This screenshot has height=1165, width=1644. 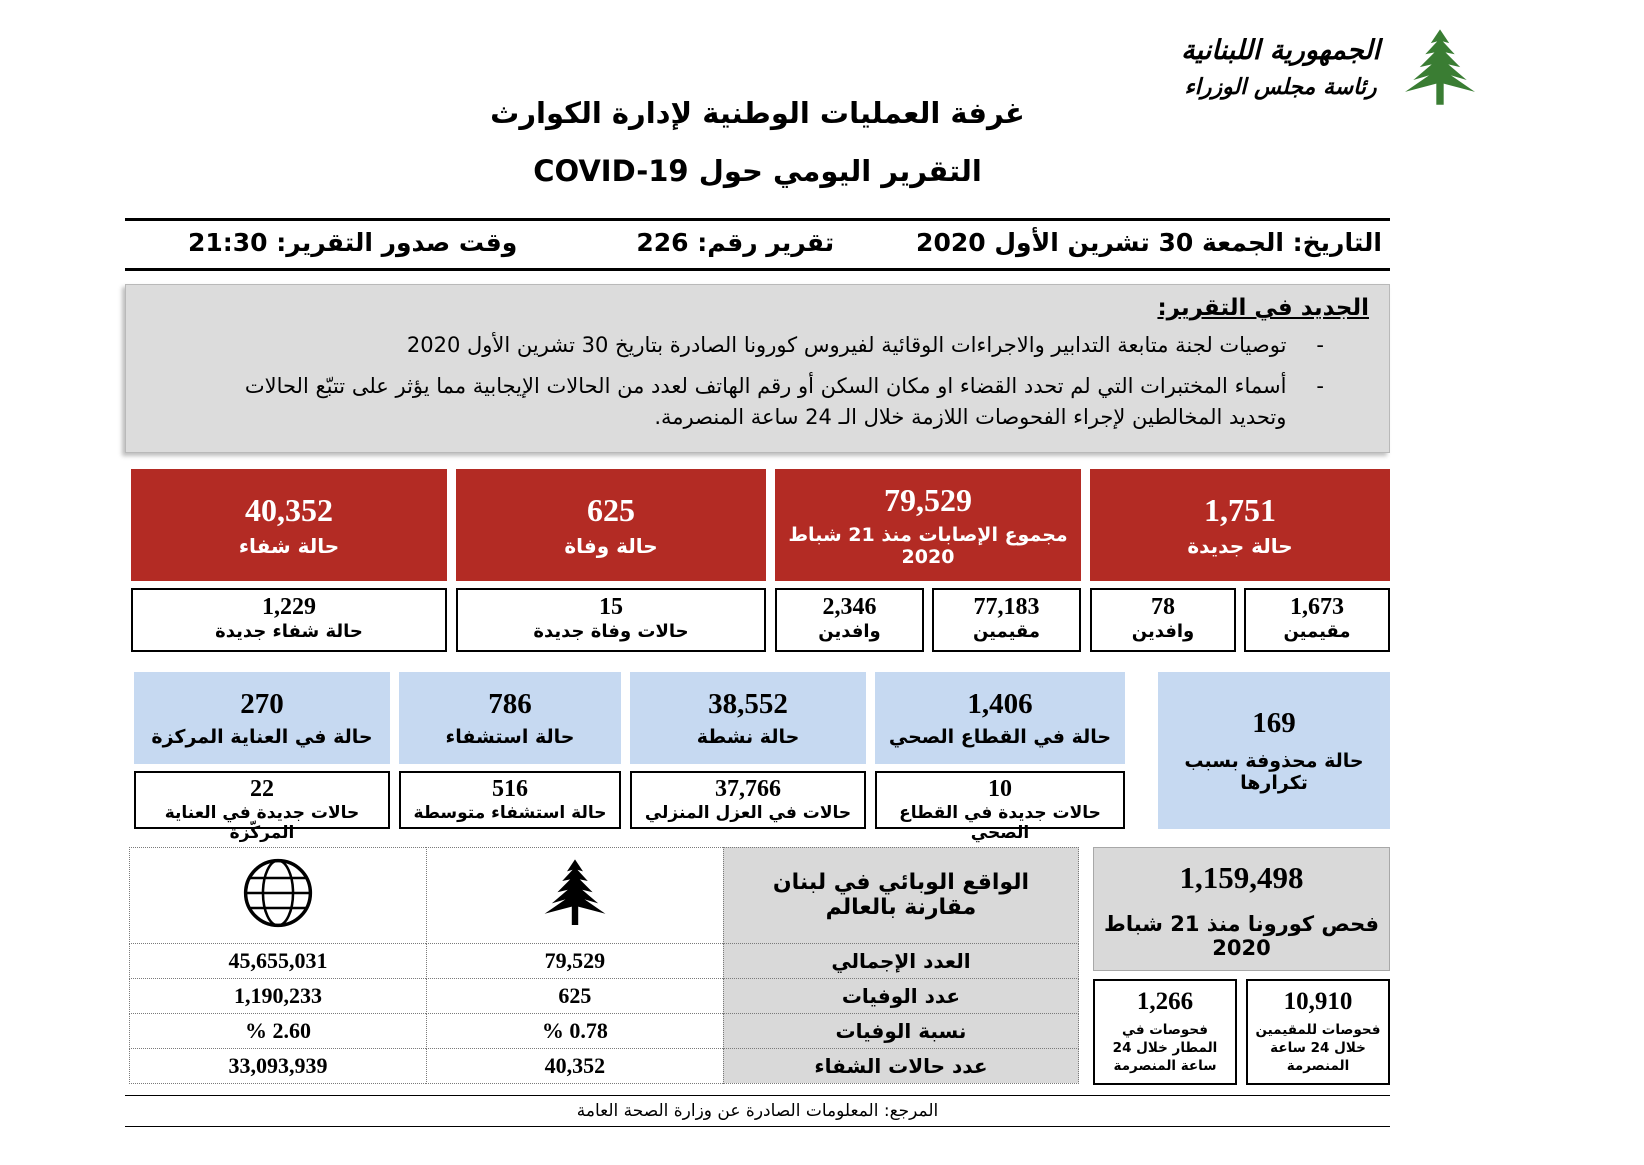 I want to click on sub-stat-value: 37,766, so click(x=748, y=788).